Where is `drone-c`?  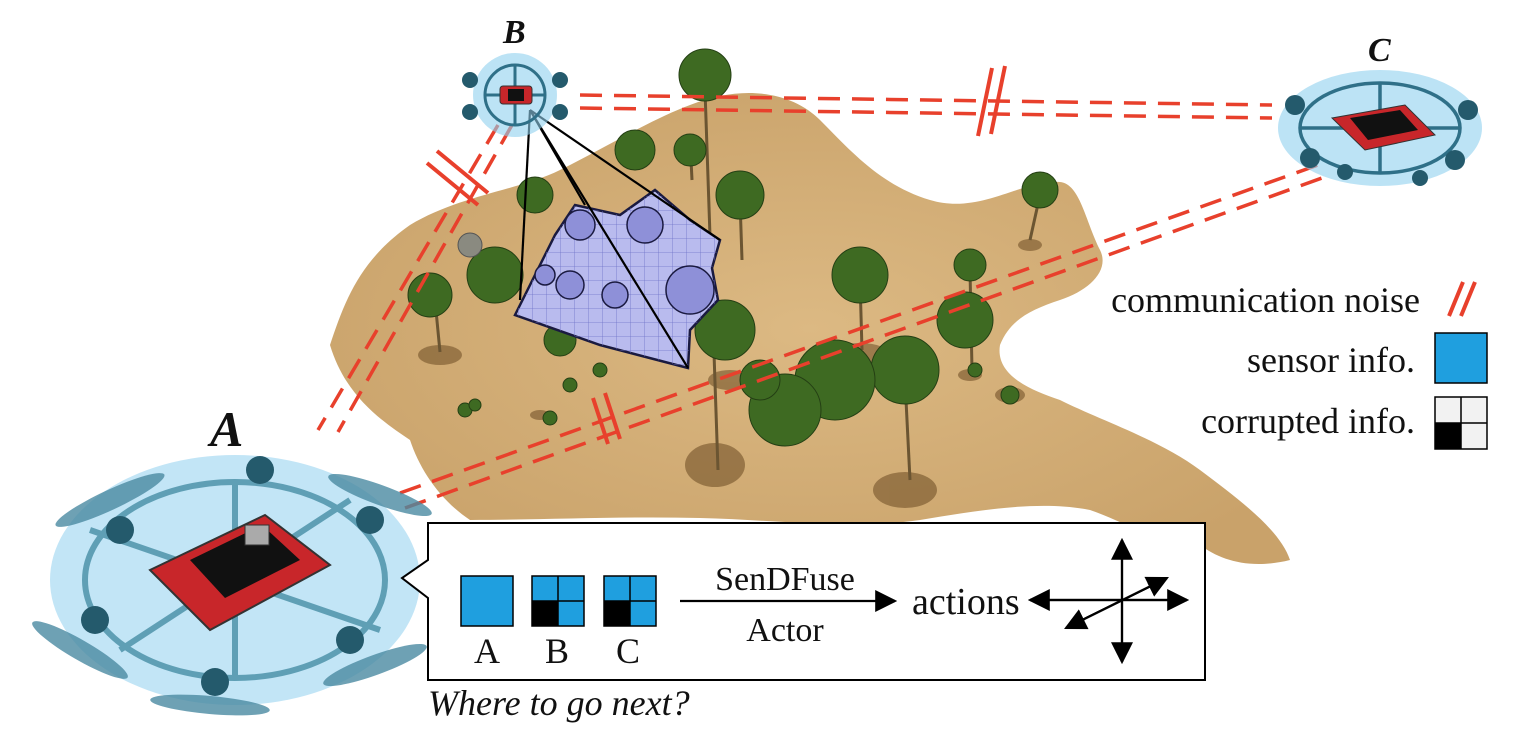 drone-c is located at coordinates (1380, 128).